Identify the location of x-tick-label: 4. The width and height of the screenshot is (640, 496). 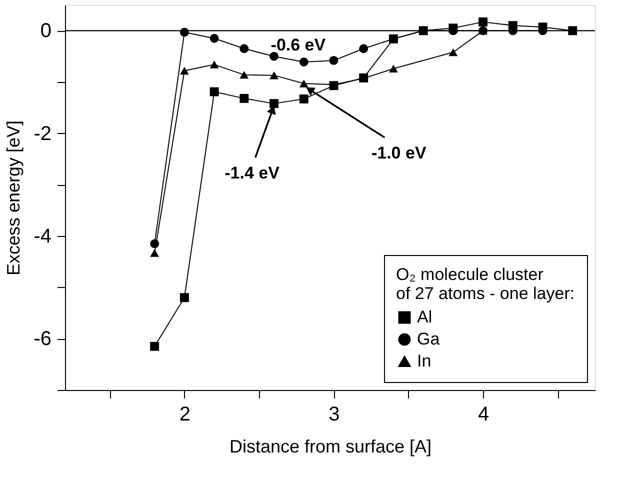
(484, 415).